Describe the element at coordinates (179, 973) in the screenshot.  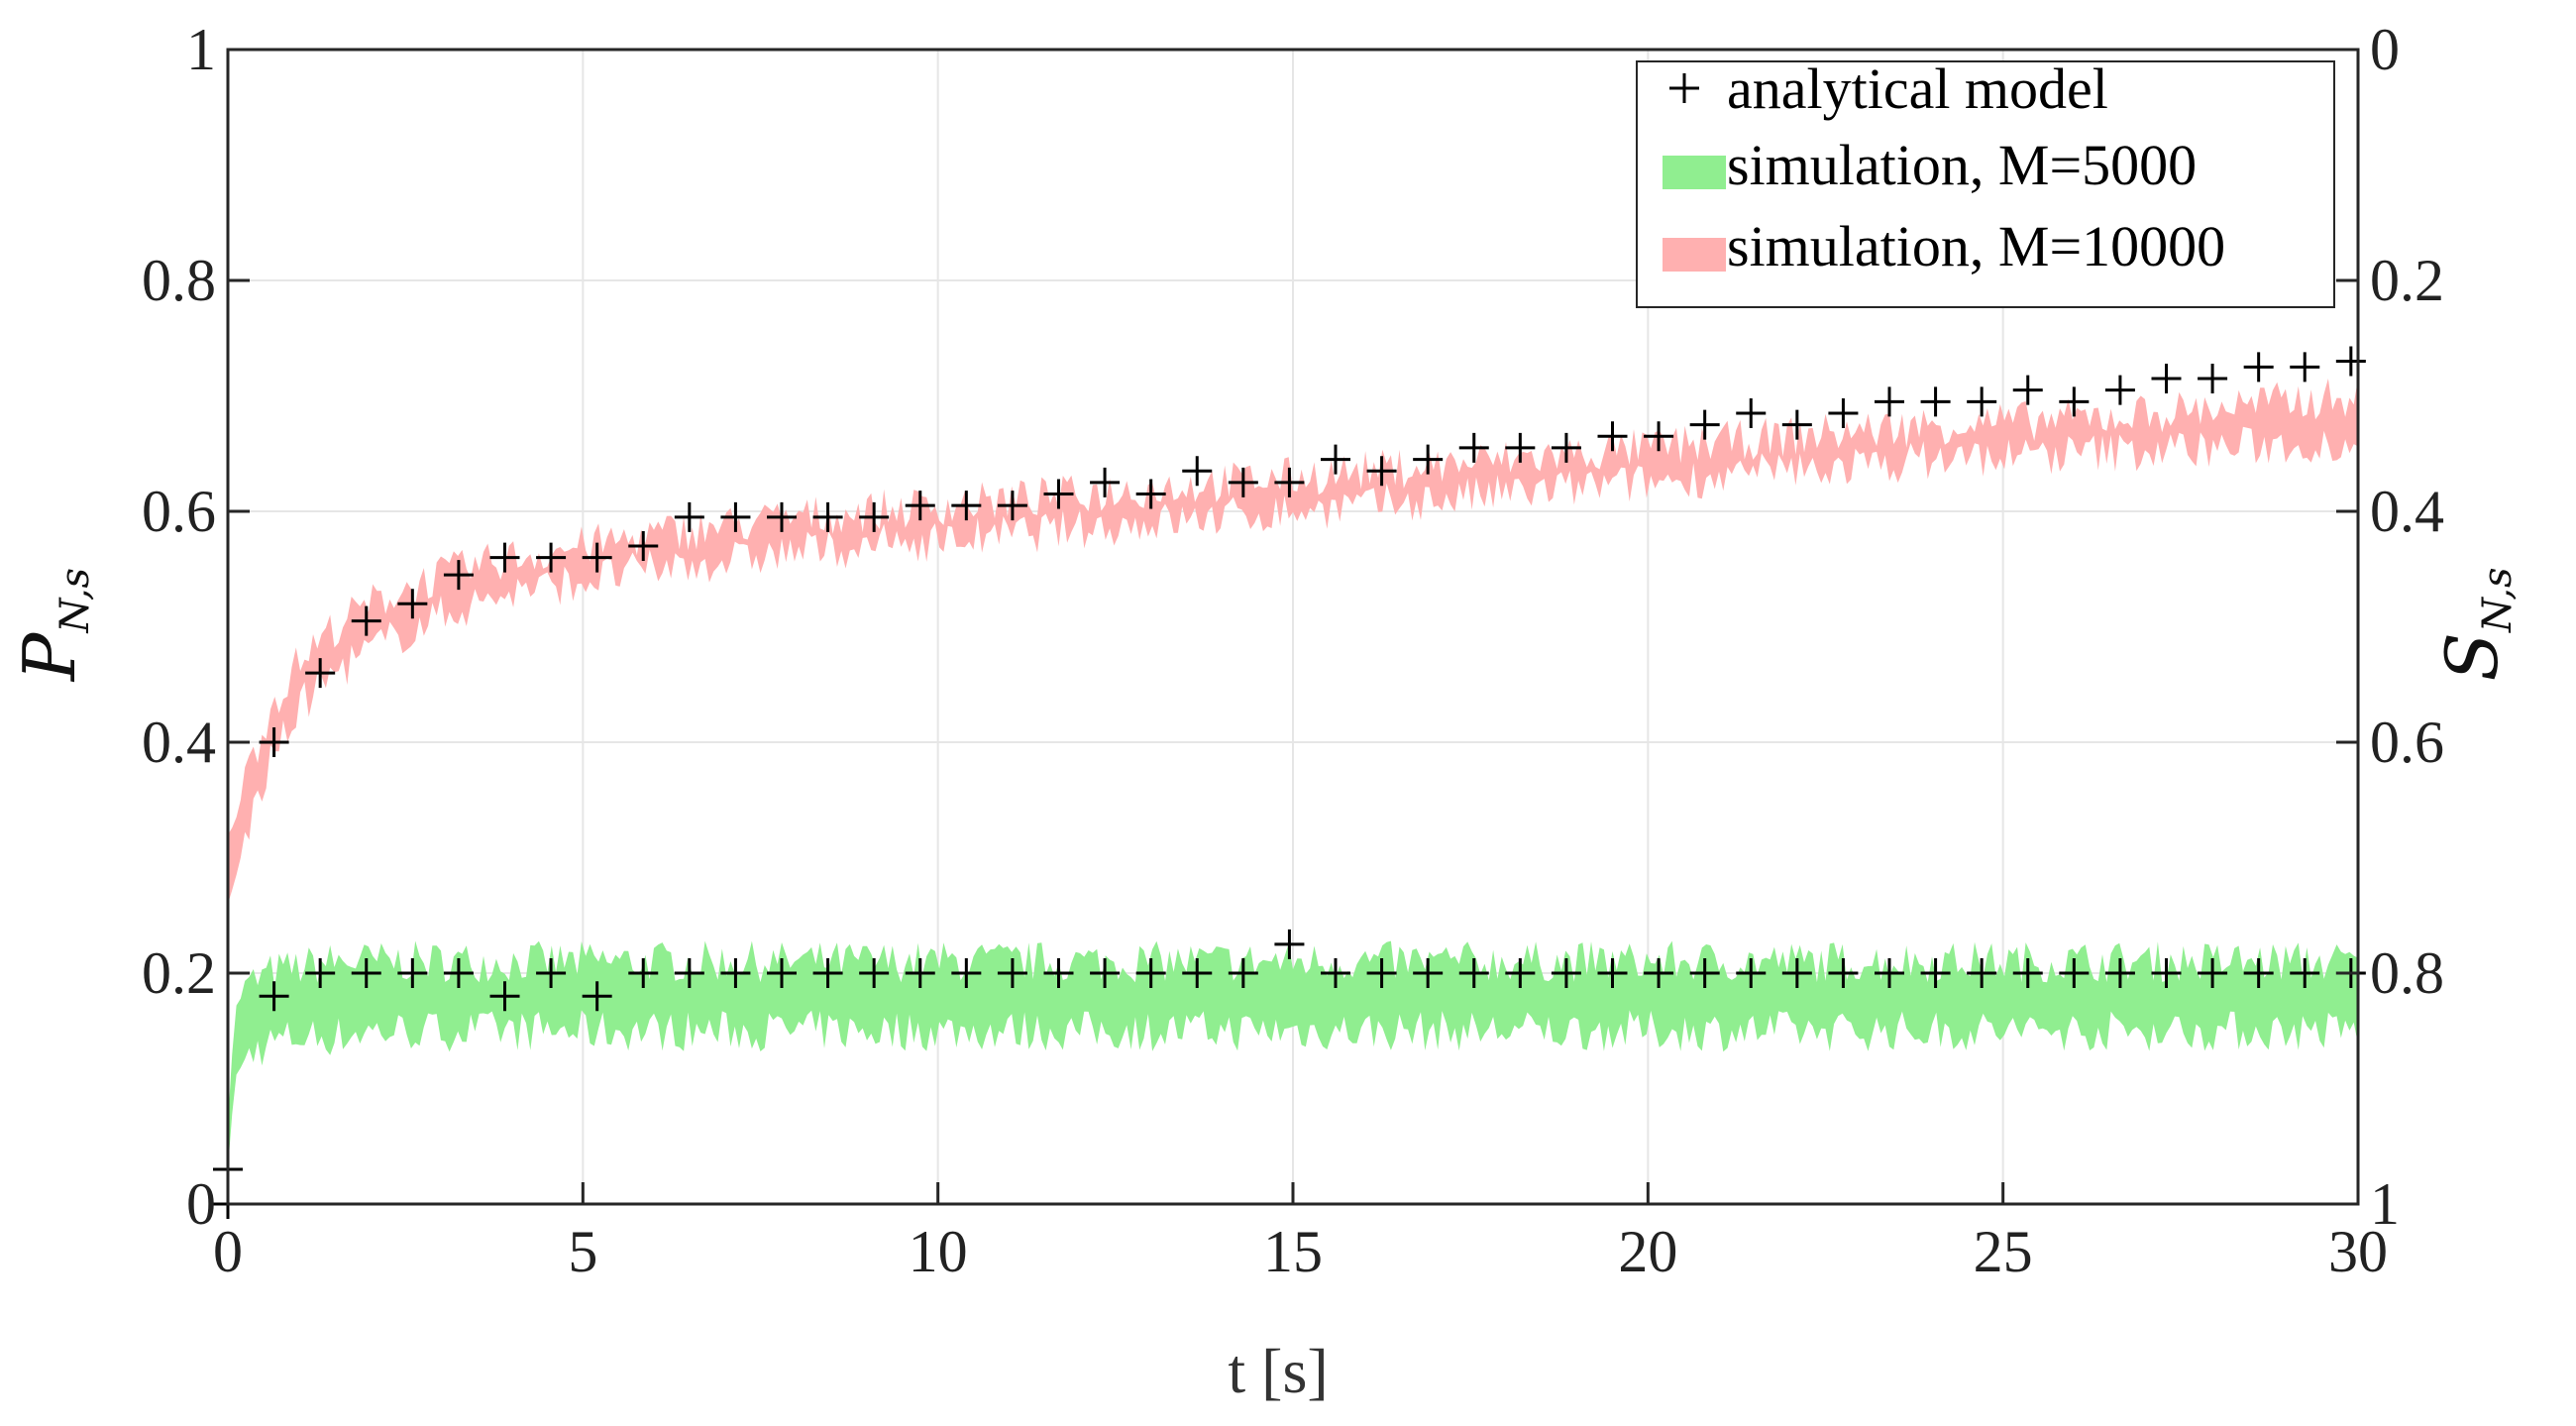
I see `y-left-tick-label: 0.2` at that location.